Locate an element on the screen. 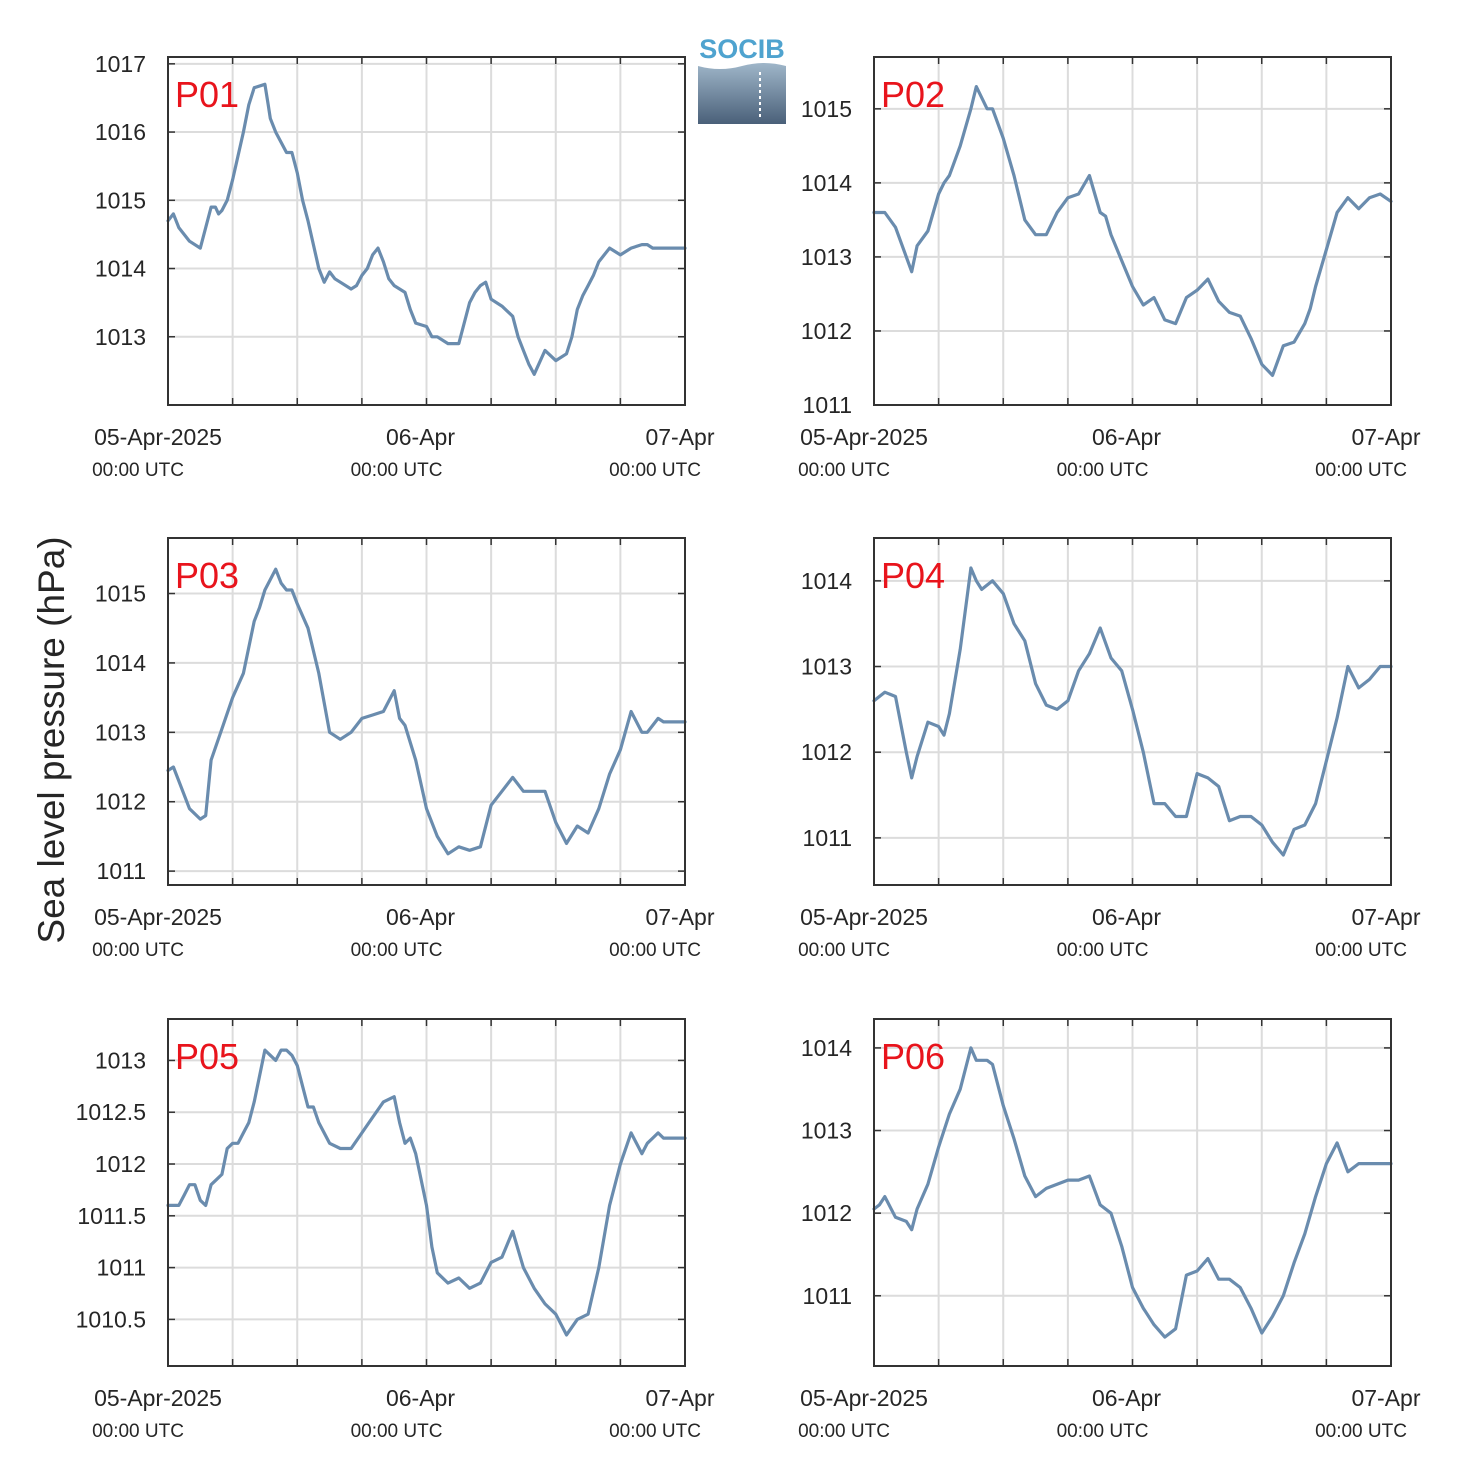 This screenshot has width=1462, height=1474. socib-logo: SOCIB is located at coordinates (742, 79).